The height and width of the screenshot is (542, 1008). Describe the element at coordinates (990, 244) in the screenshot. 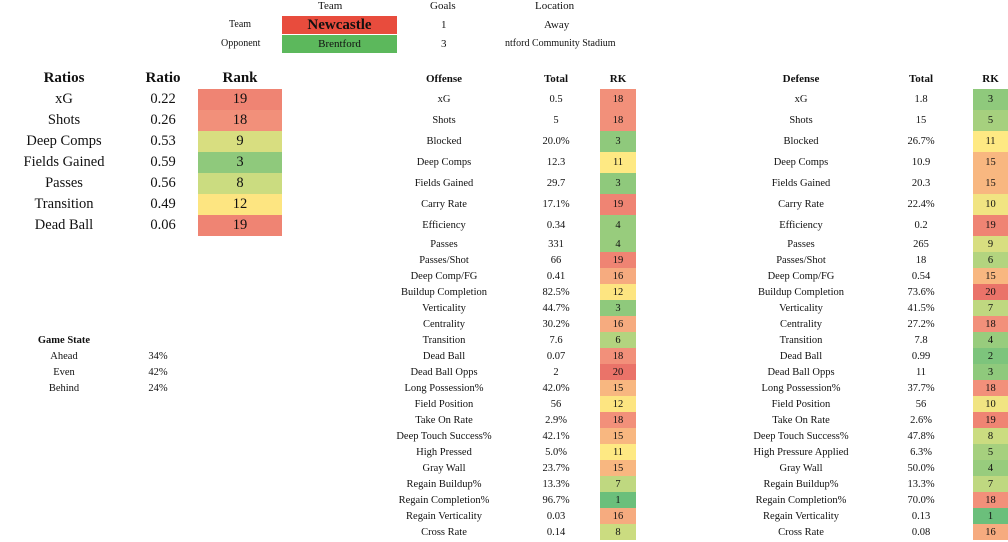

I see `defense-stat-rank: 9` at that location.